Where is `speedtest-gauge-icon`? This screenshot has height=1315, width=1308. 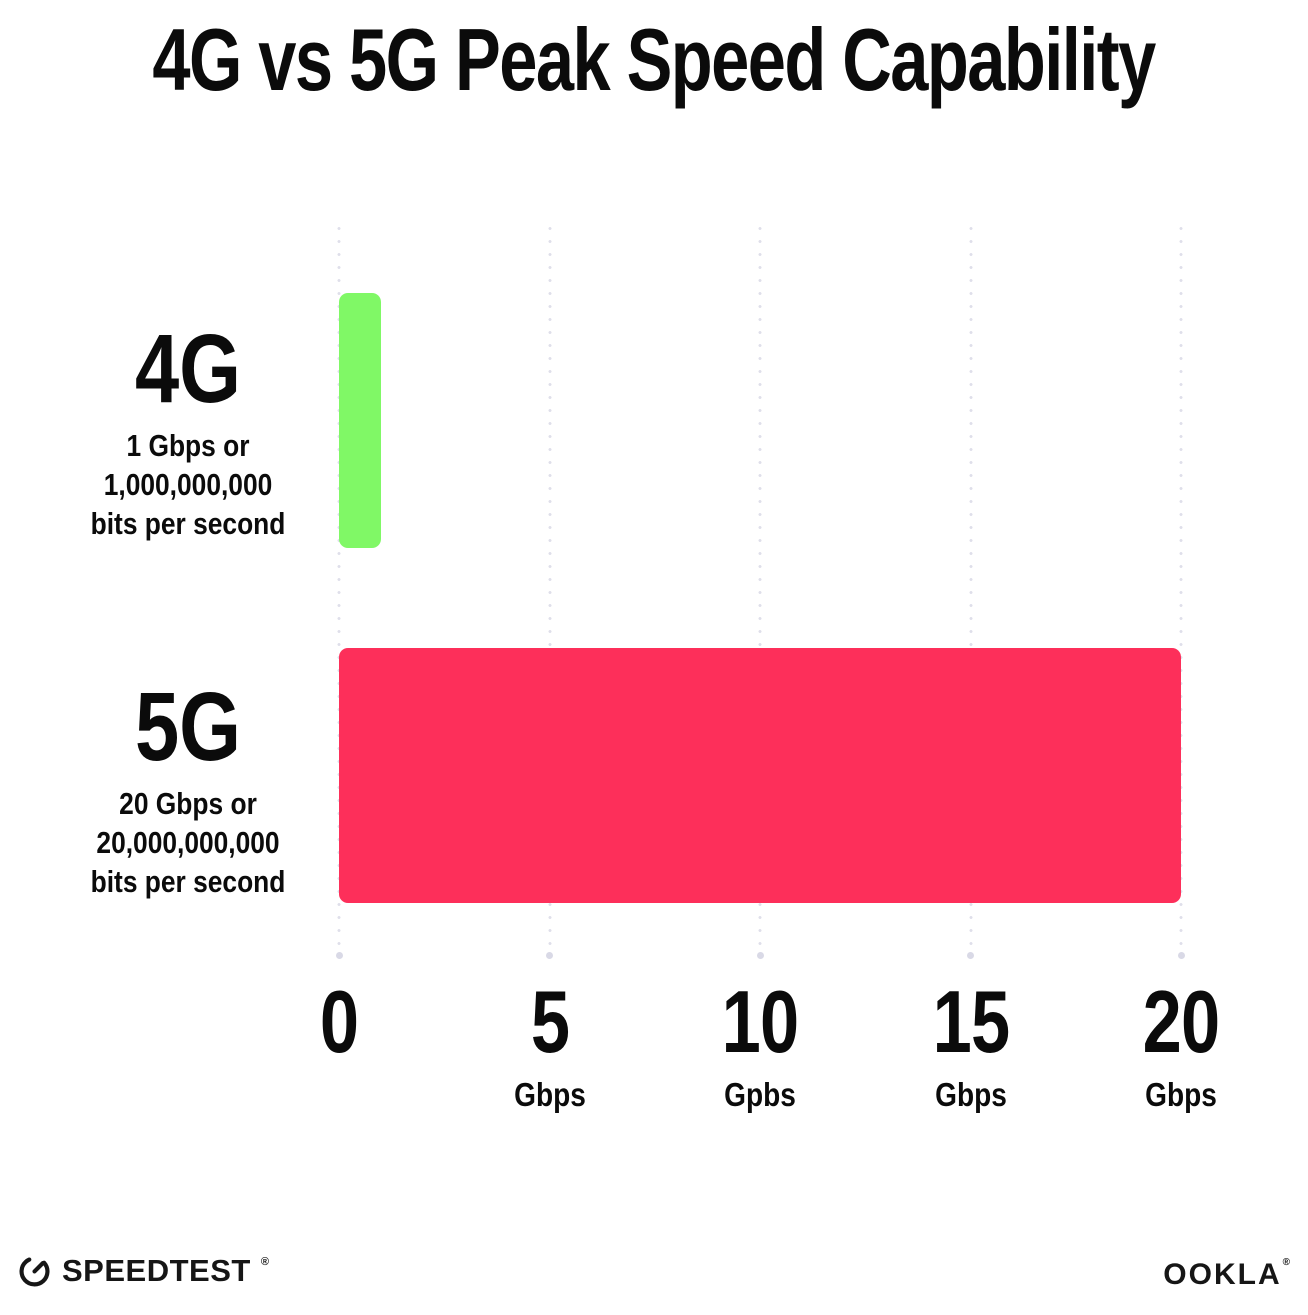 speedtest-gauge-icon is located at coordinates (34, 1271).